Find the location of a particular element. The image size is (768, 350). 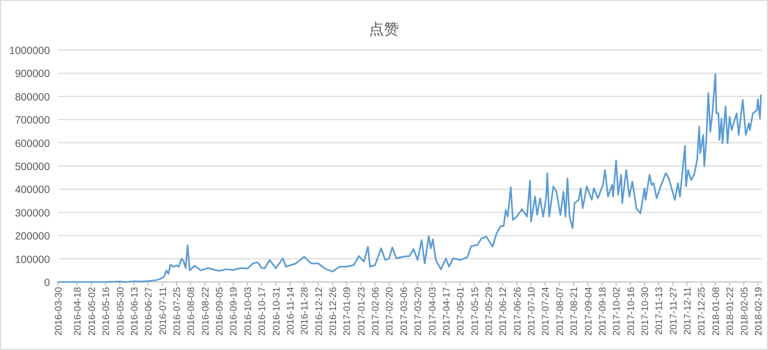

x-tick-label: 2016-12-12 is located at coordinates (319, 311).